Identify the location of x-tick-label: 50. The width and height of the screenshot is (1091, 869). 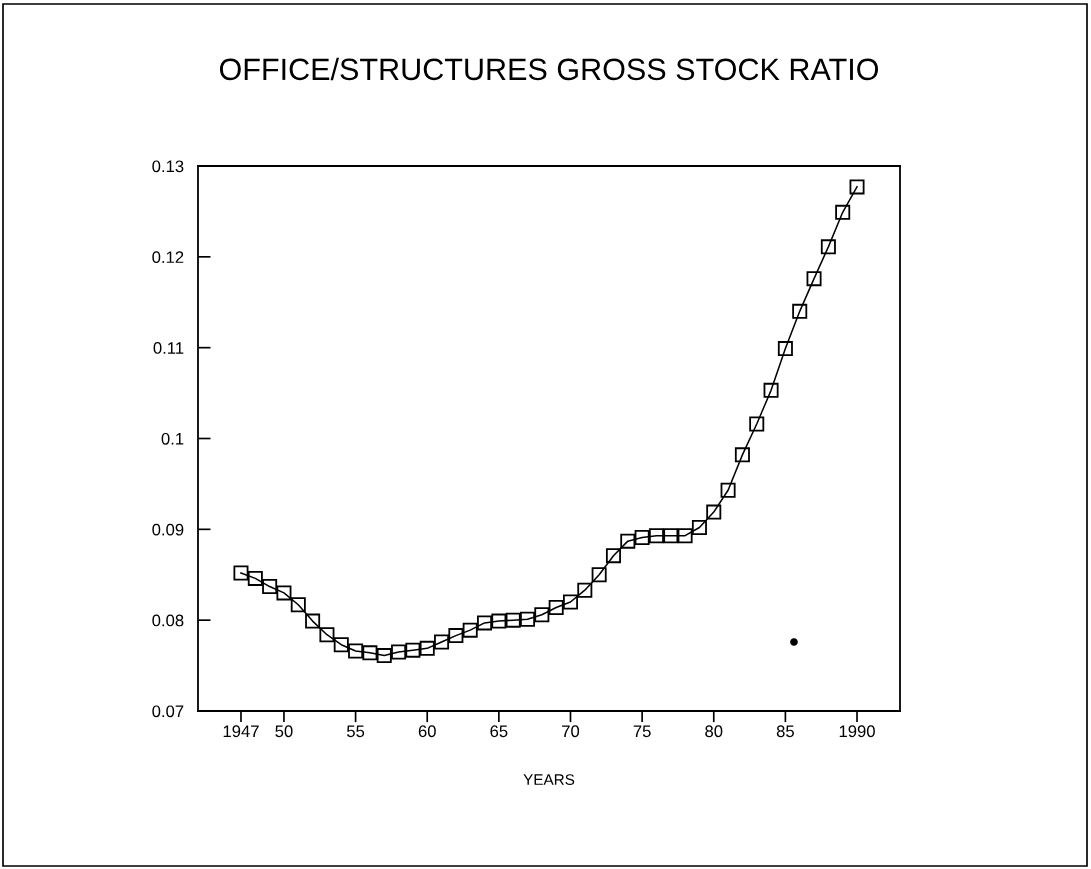
(284, 731).